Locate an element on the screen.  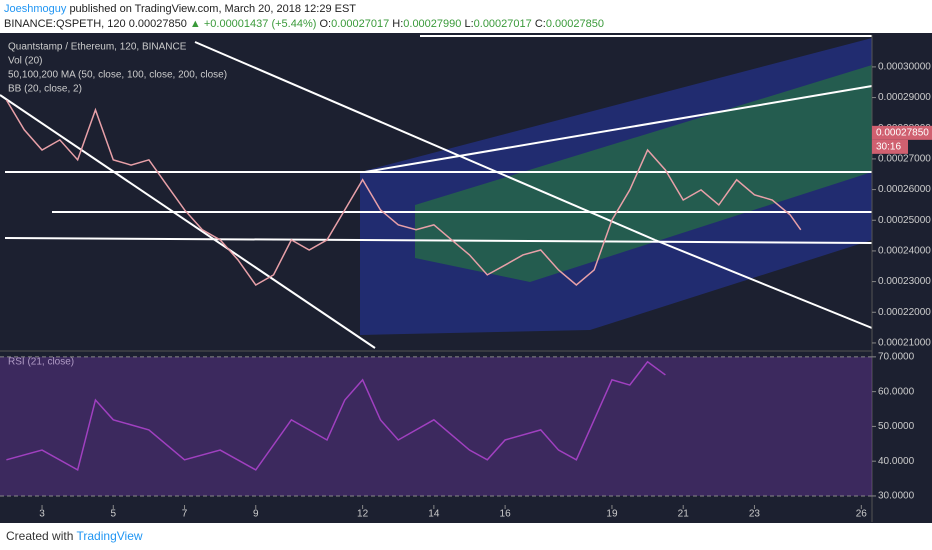
author: Joeshmoguy is located at coordinates (35, 9).